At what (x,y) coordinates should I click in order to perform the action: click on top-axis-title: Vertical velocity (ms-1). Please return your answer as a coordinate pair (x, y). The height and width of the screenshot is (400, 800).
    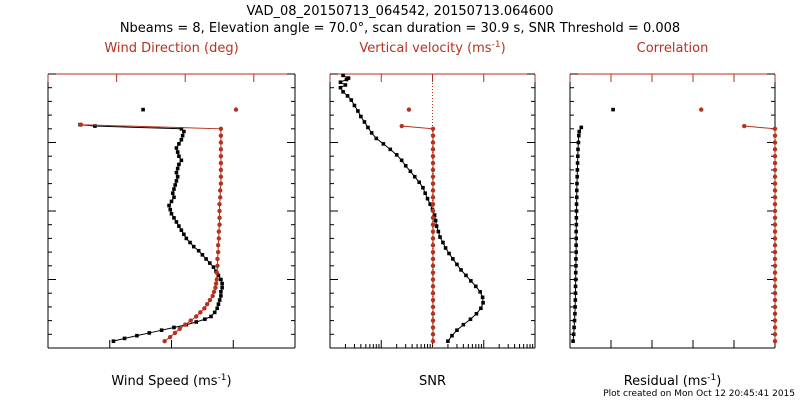
    Looking at the image, I should click on (432, 48).